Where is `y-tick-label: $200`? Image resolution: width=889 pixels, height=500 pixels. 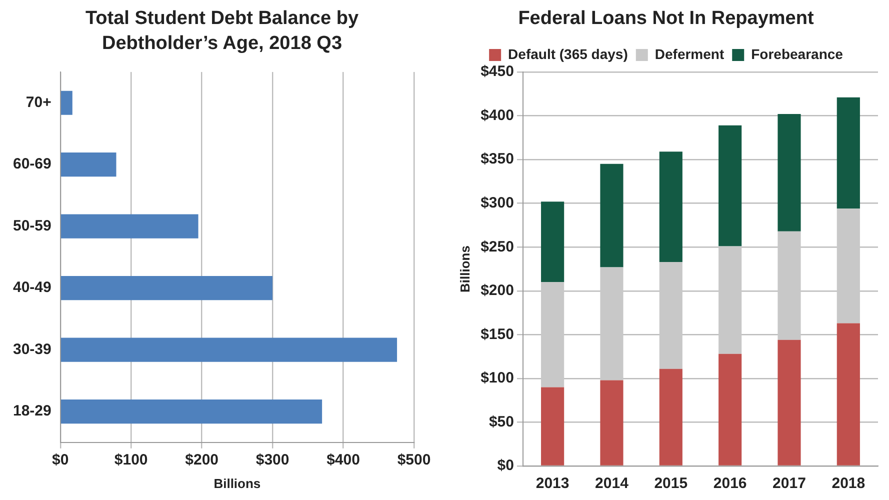 y-tick-label: $200 is located at coordinates (497, 291).